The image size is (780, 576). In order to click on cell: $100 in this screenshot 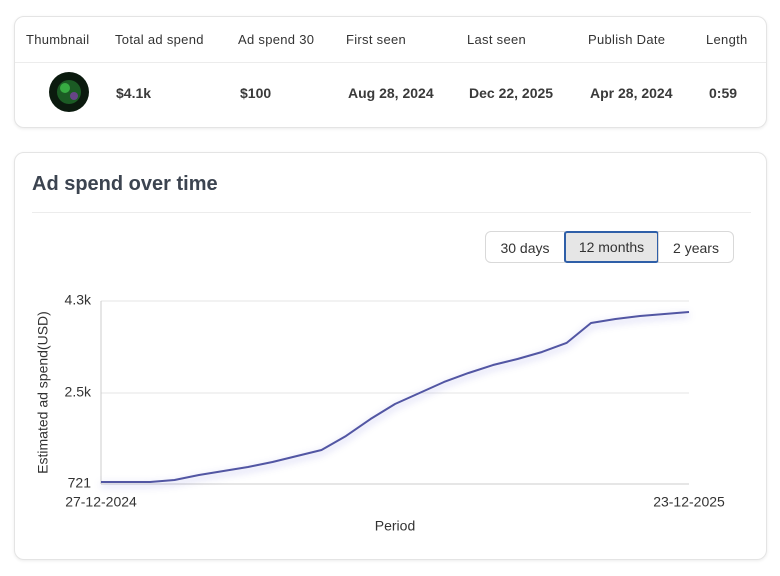, I will do `click(256, 93)`.